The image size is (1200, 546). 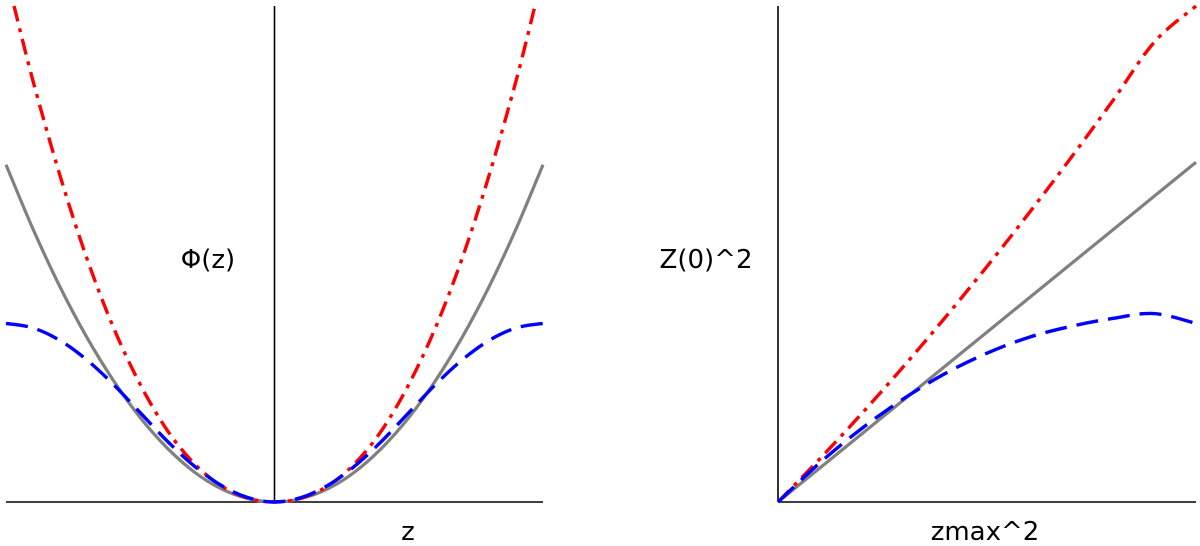 I want to click on x-axis-label: zmax^2, so click(x=985, y=531).